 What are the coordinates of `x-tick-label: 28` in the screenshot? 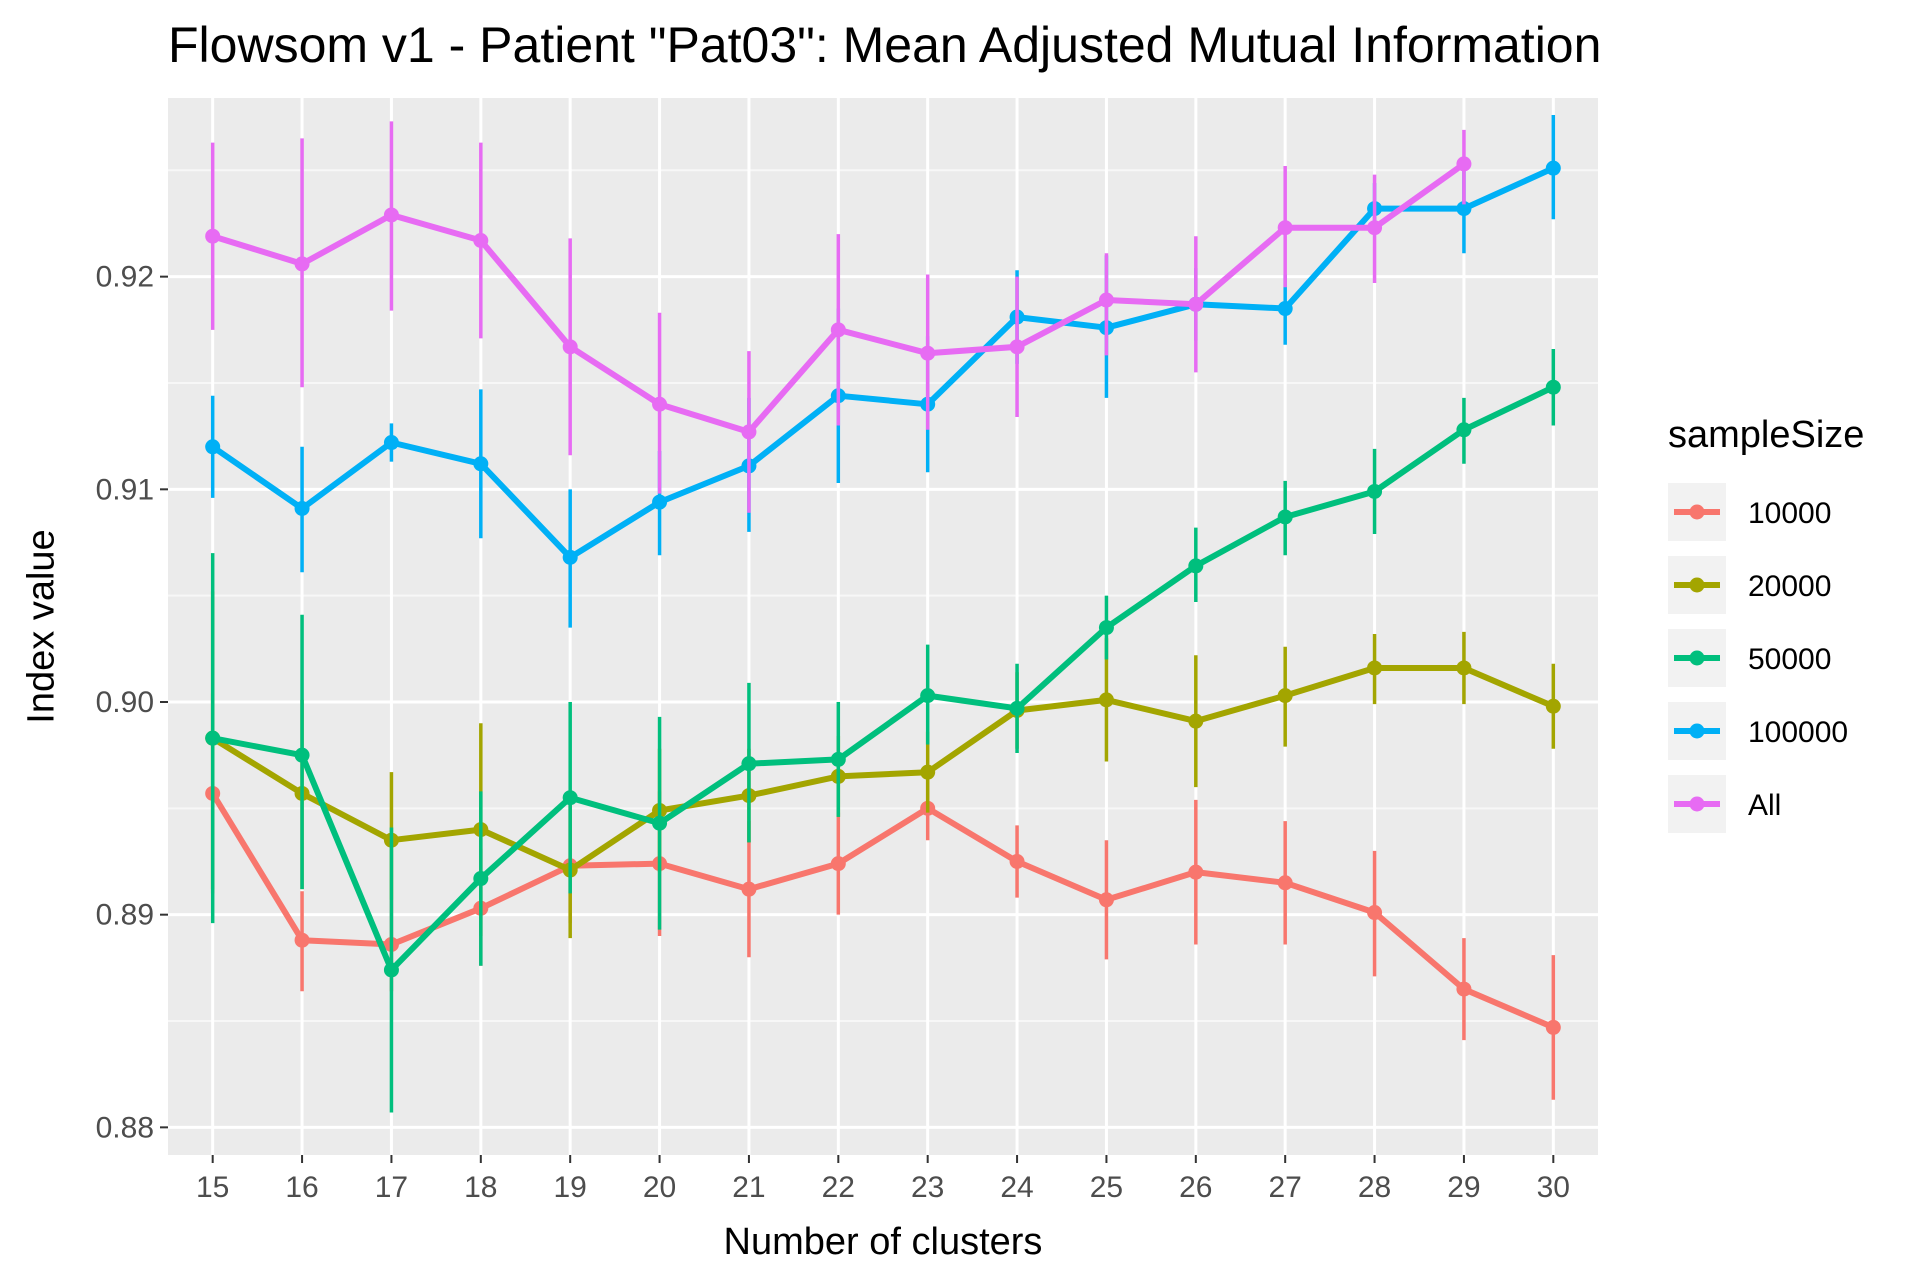 It's located at (1374, 1187).